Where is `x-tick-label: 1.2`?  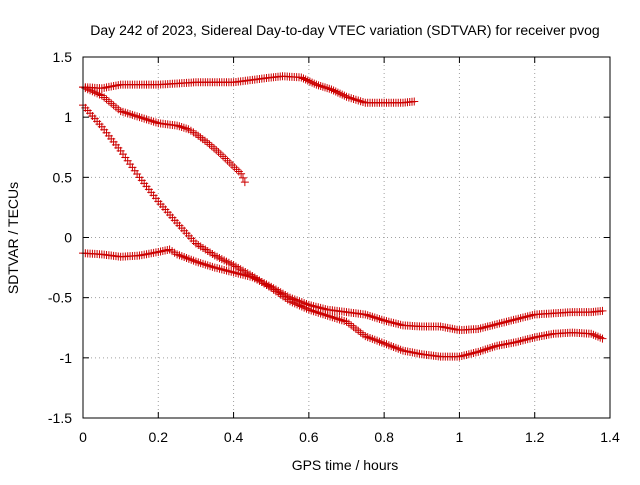 x-tick-label: 1.2 is located at coordinates (535, 437).